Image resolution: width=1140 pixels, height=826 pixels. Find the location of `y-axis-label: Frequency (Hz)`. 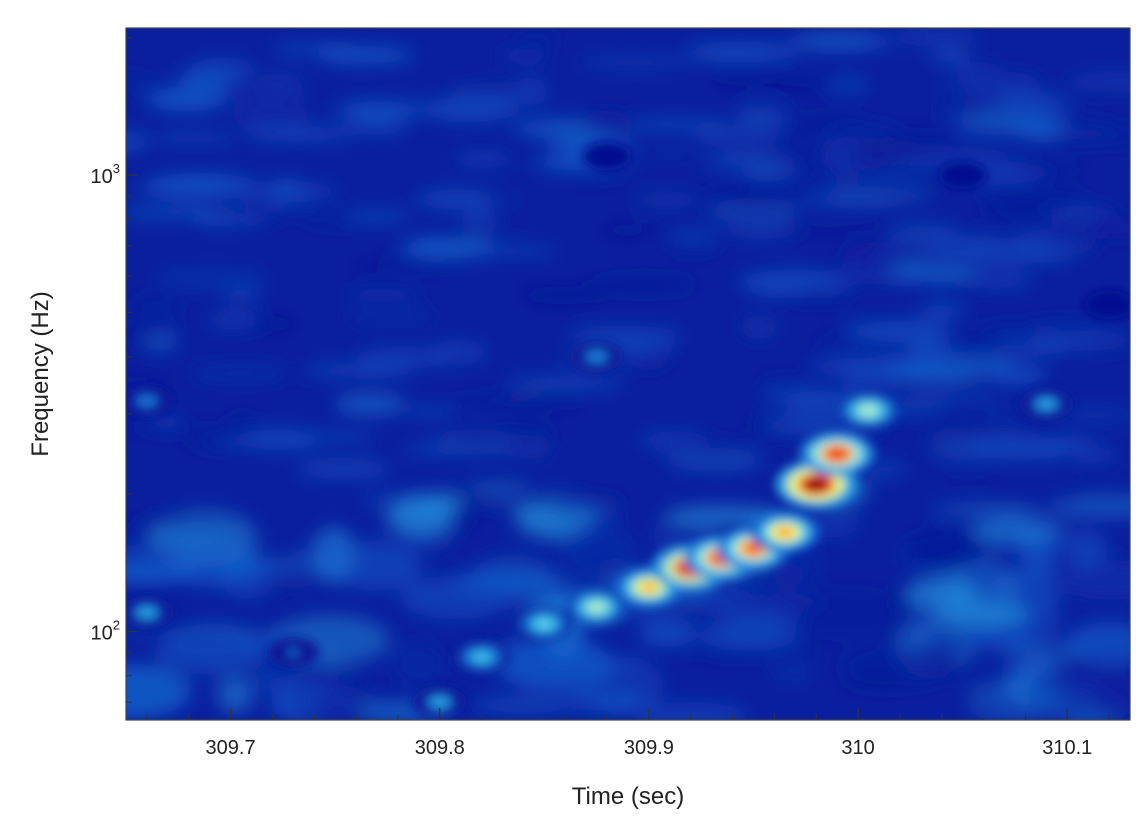

y-axis-label: Frequency (Hz) is located at coordinates (40, 373).